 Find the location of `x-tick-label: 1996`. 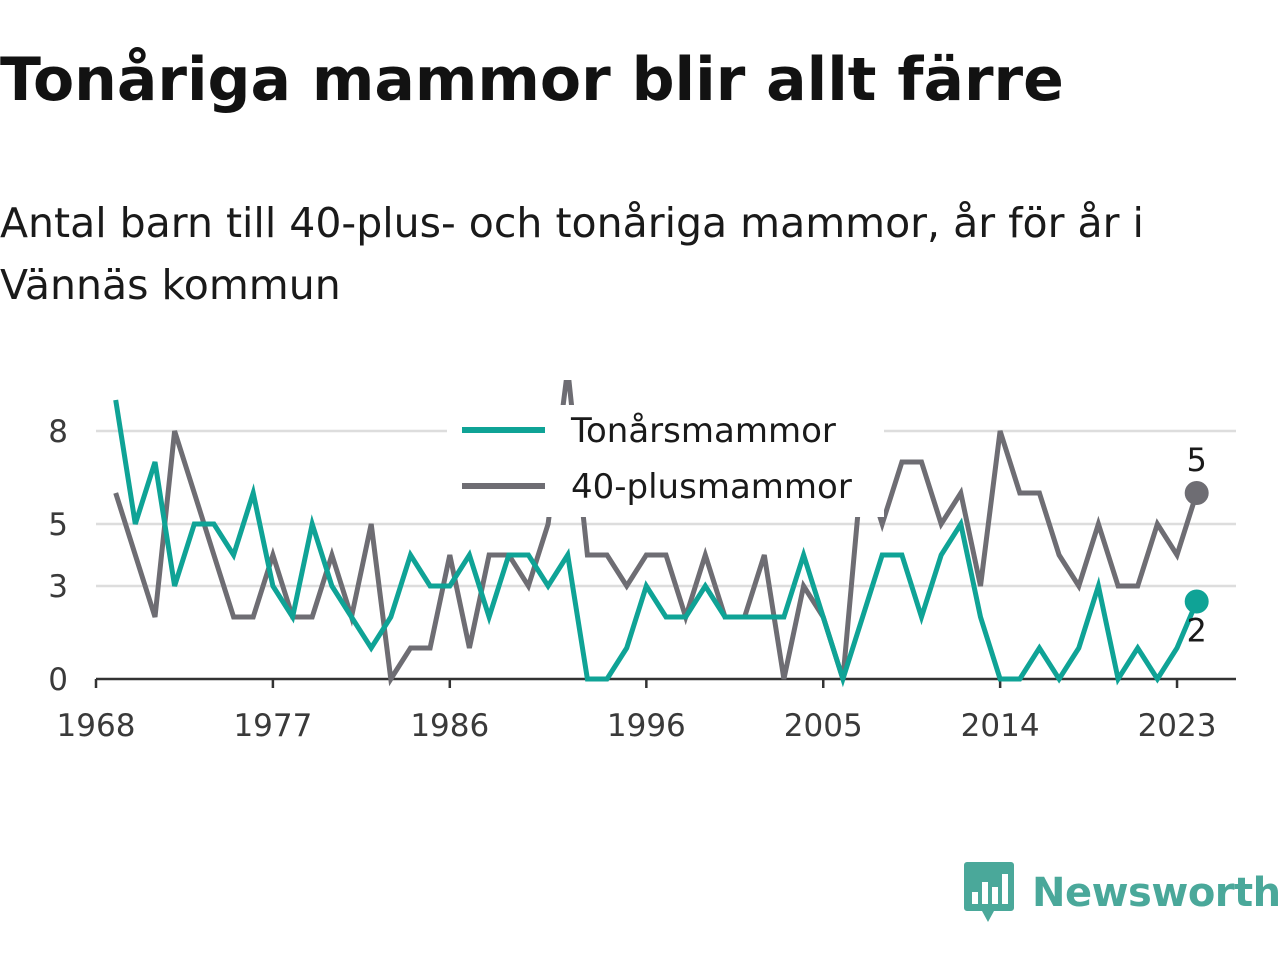

x-tick-label: 1996 is located at coordinates (646, 726).